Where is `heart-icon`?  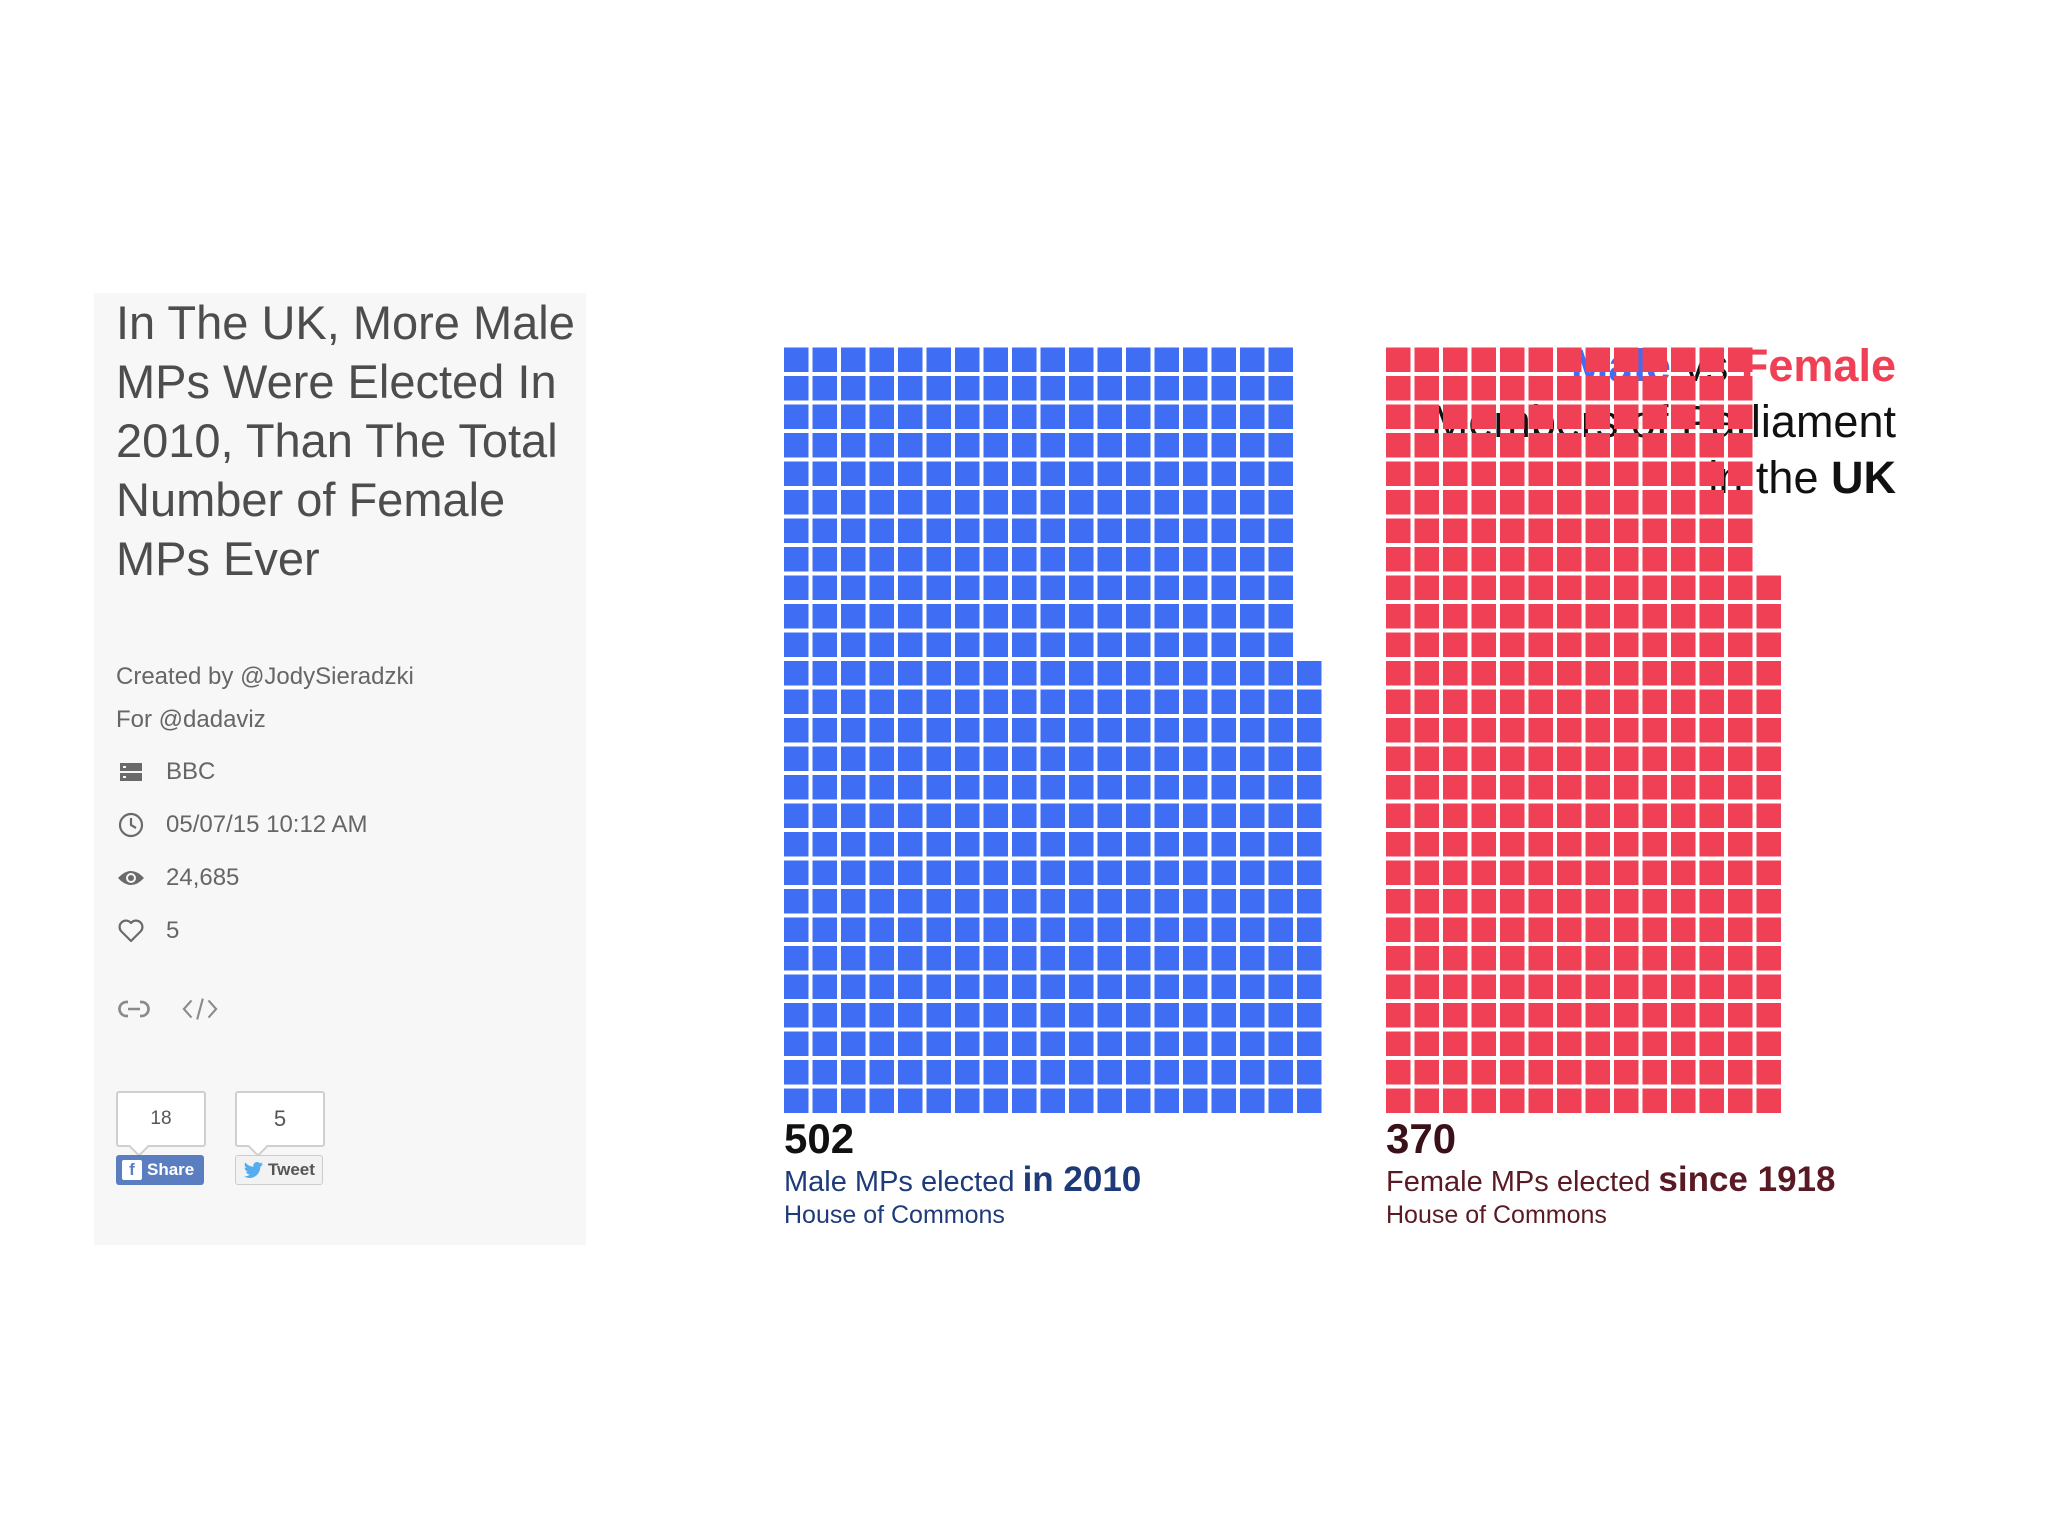
heart-icon is located at coordinates (131, 931).